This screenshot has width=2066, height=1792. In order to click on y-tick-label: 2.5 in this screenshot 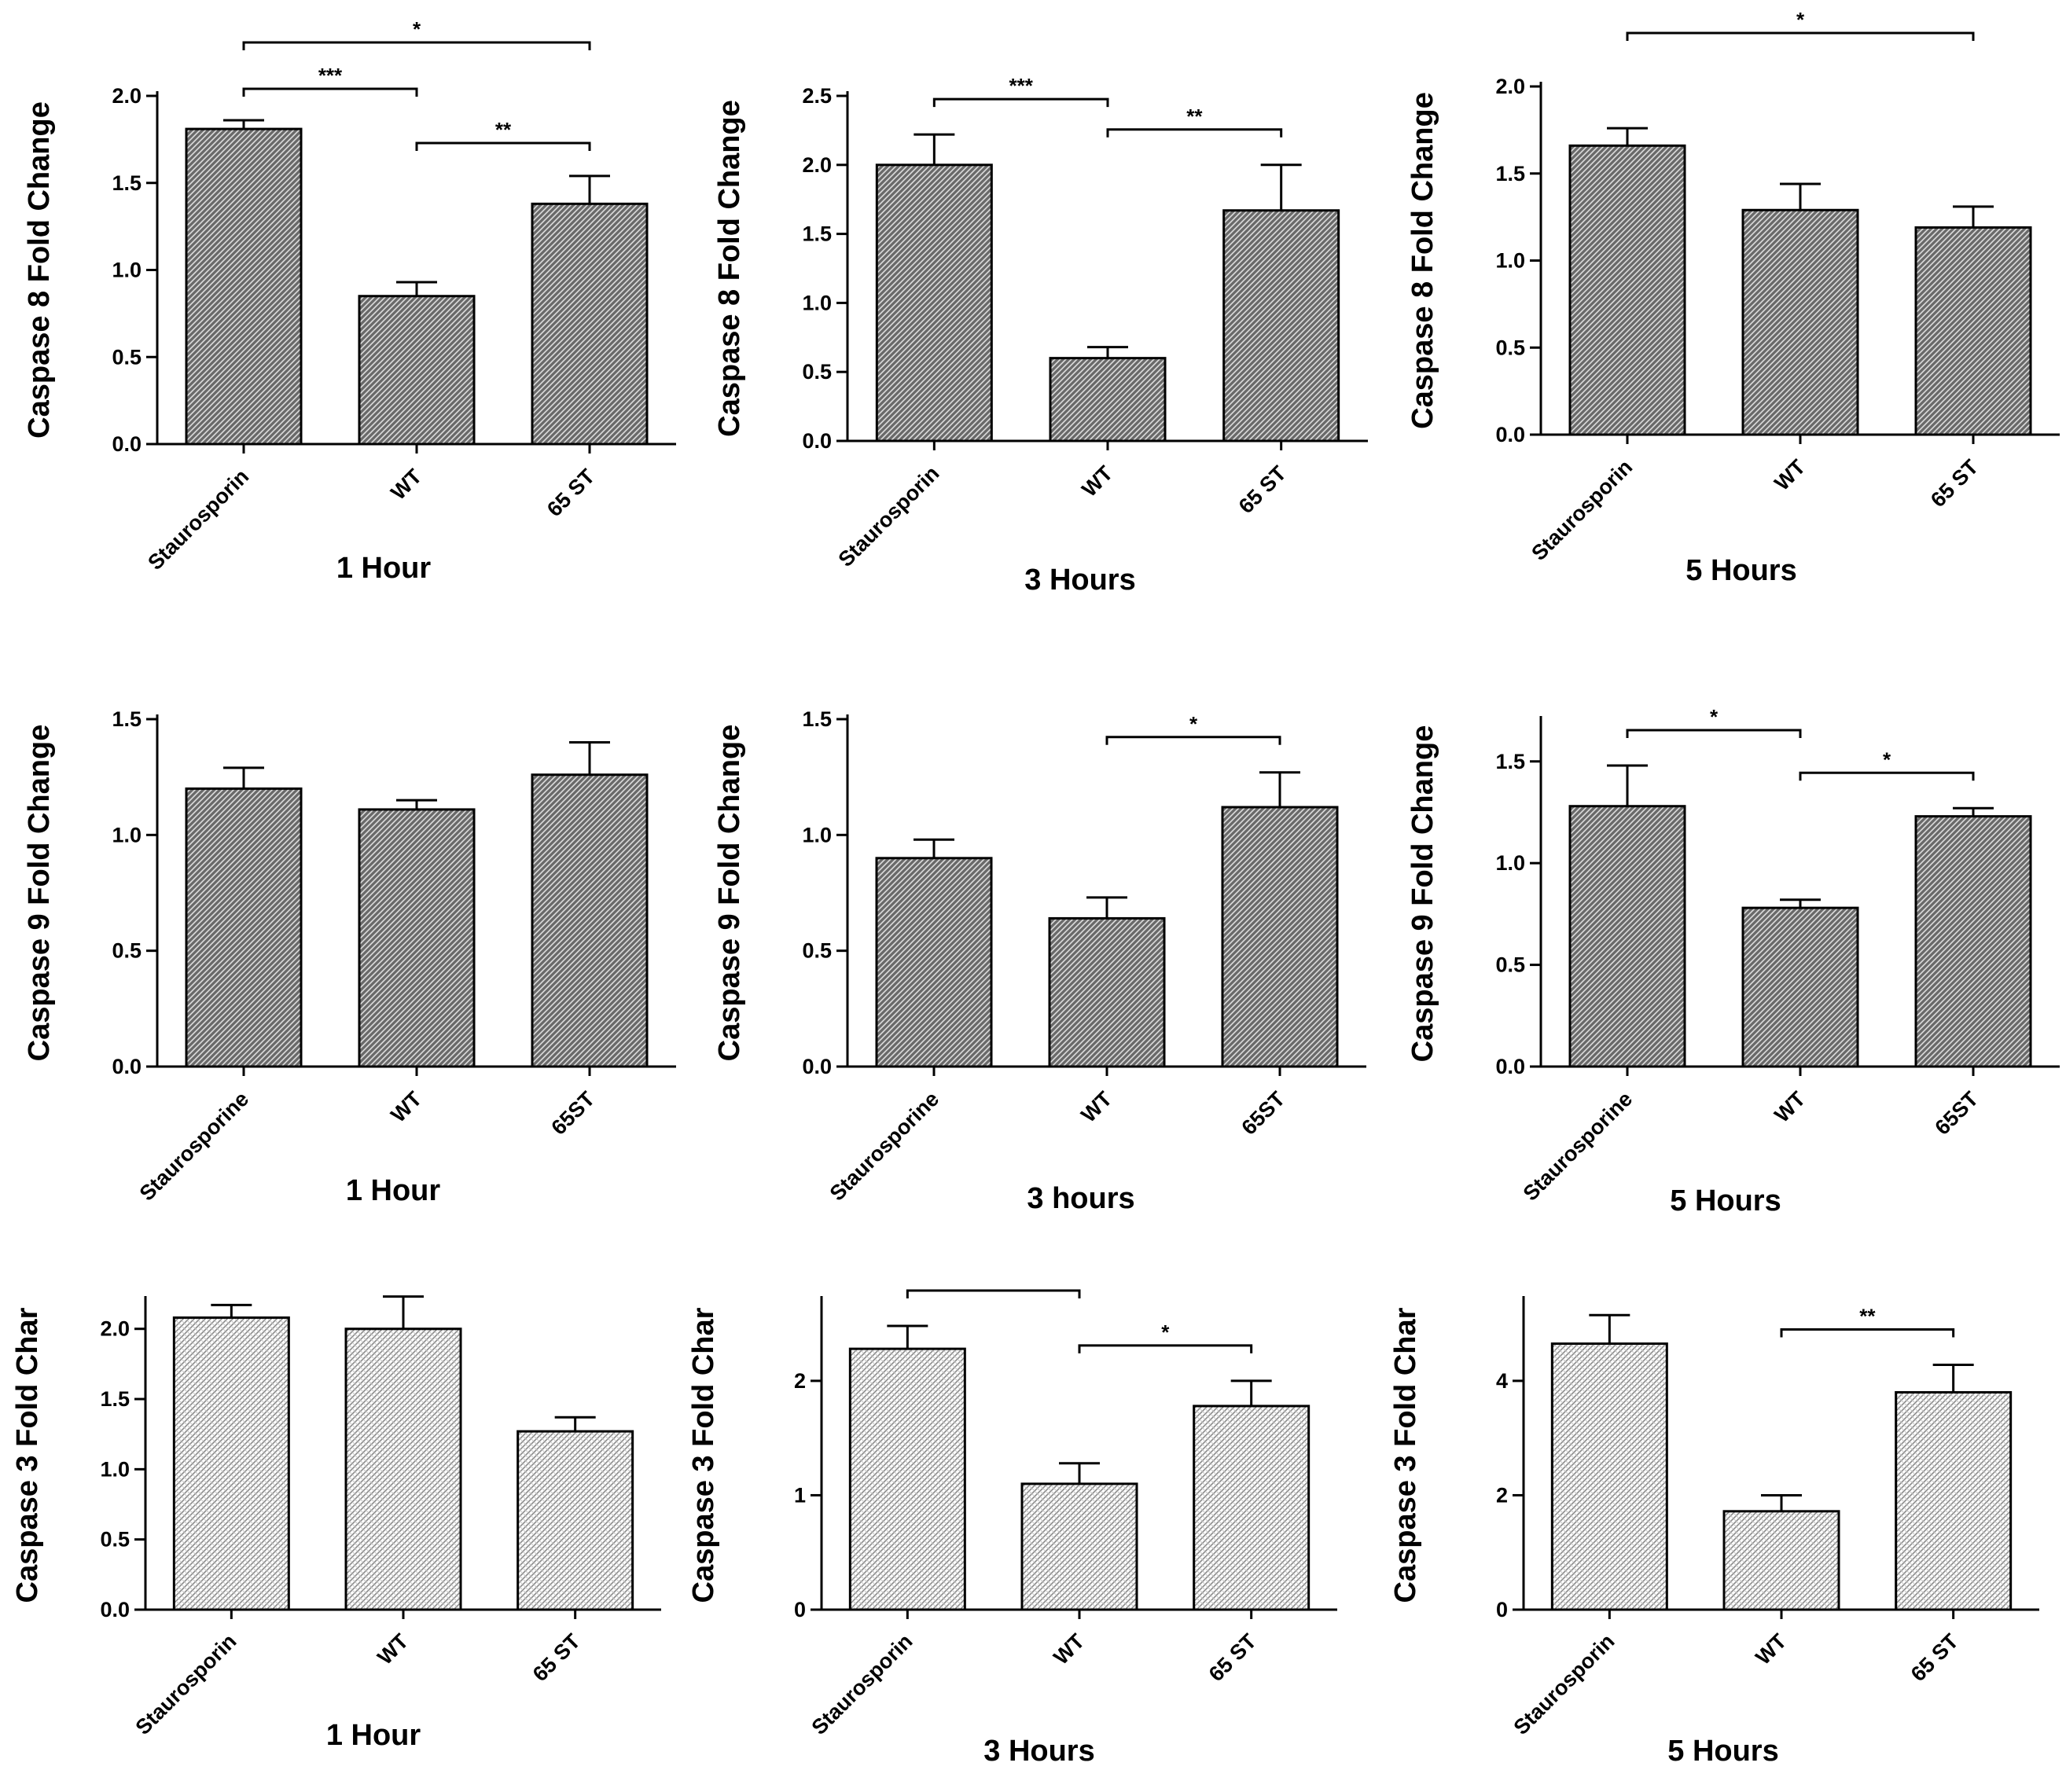, I will do `click(817, 96)`.